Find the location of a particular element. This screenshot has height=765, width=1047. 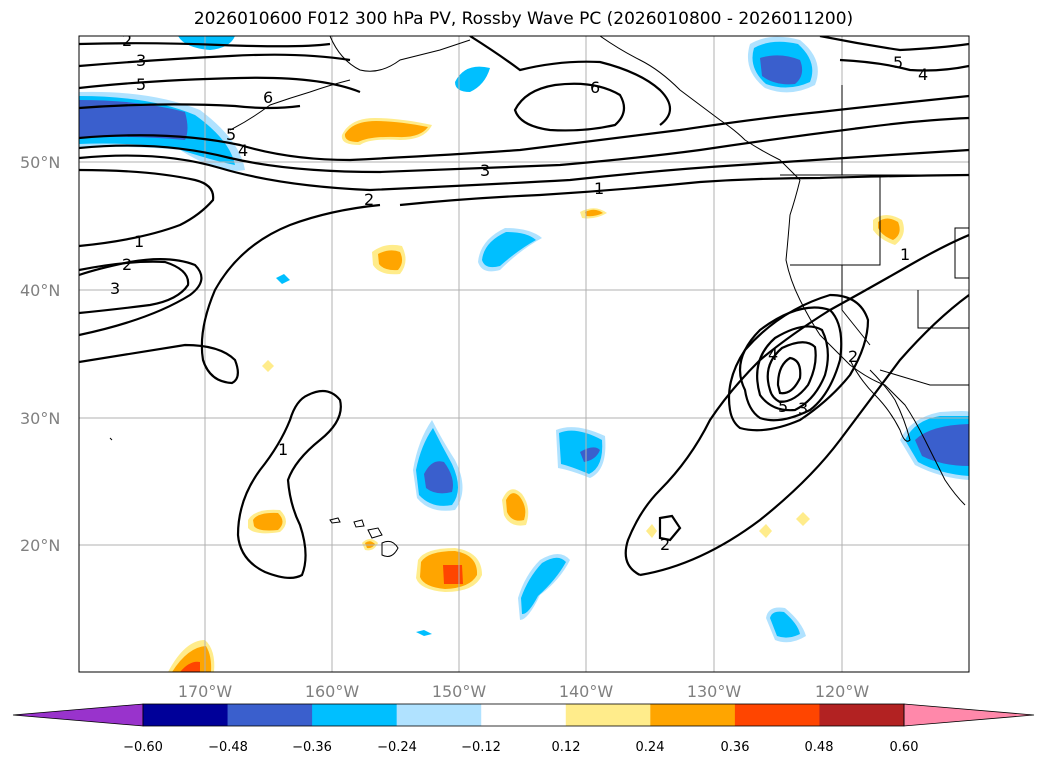

lat-label-20n: 20°N is located at coordinates (40, 545).